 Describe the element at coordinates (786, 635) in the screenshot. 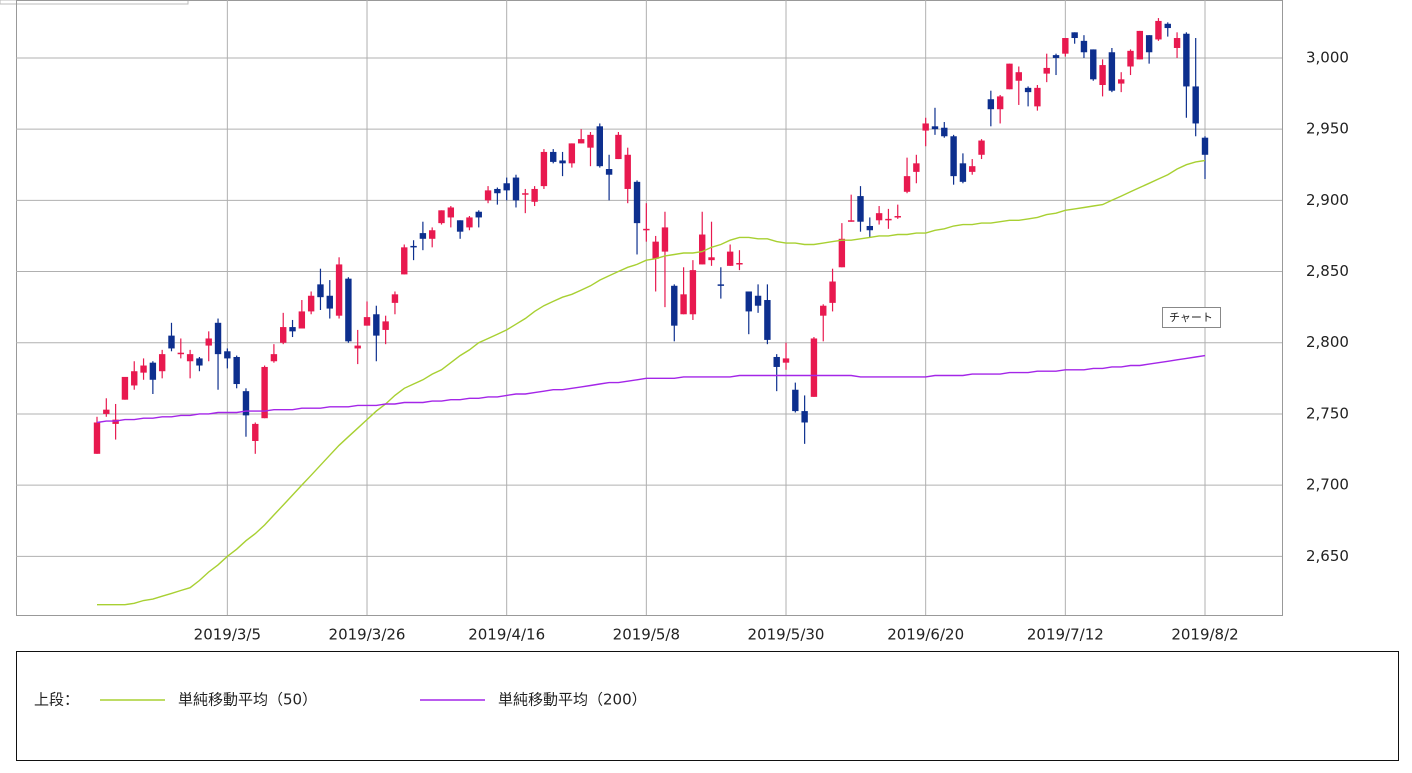

I see `x-tick-label: 2019/5/30` at that location.